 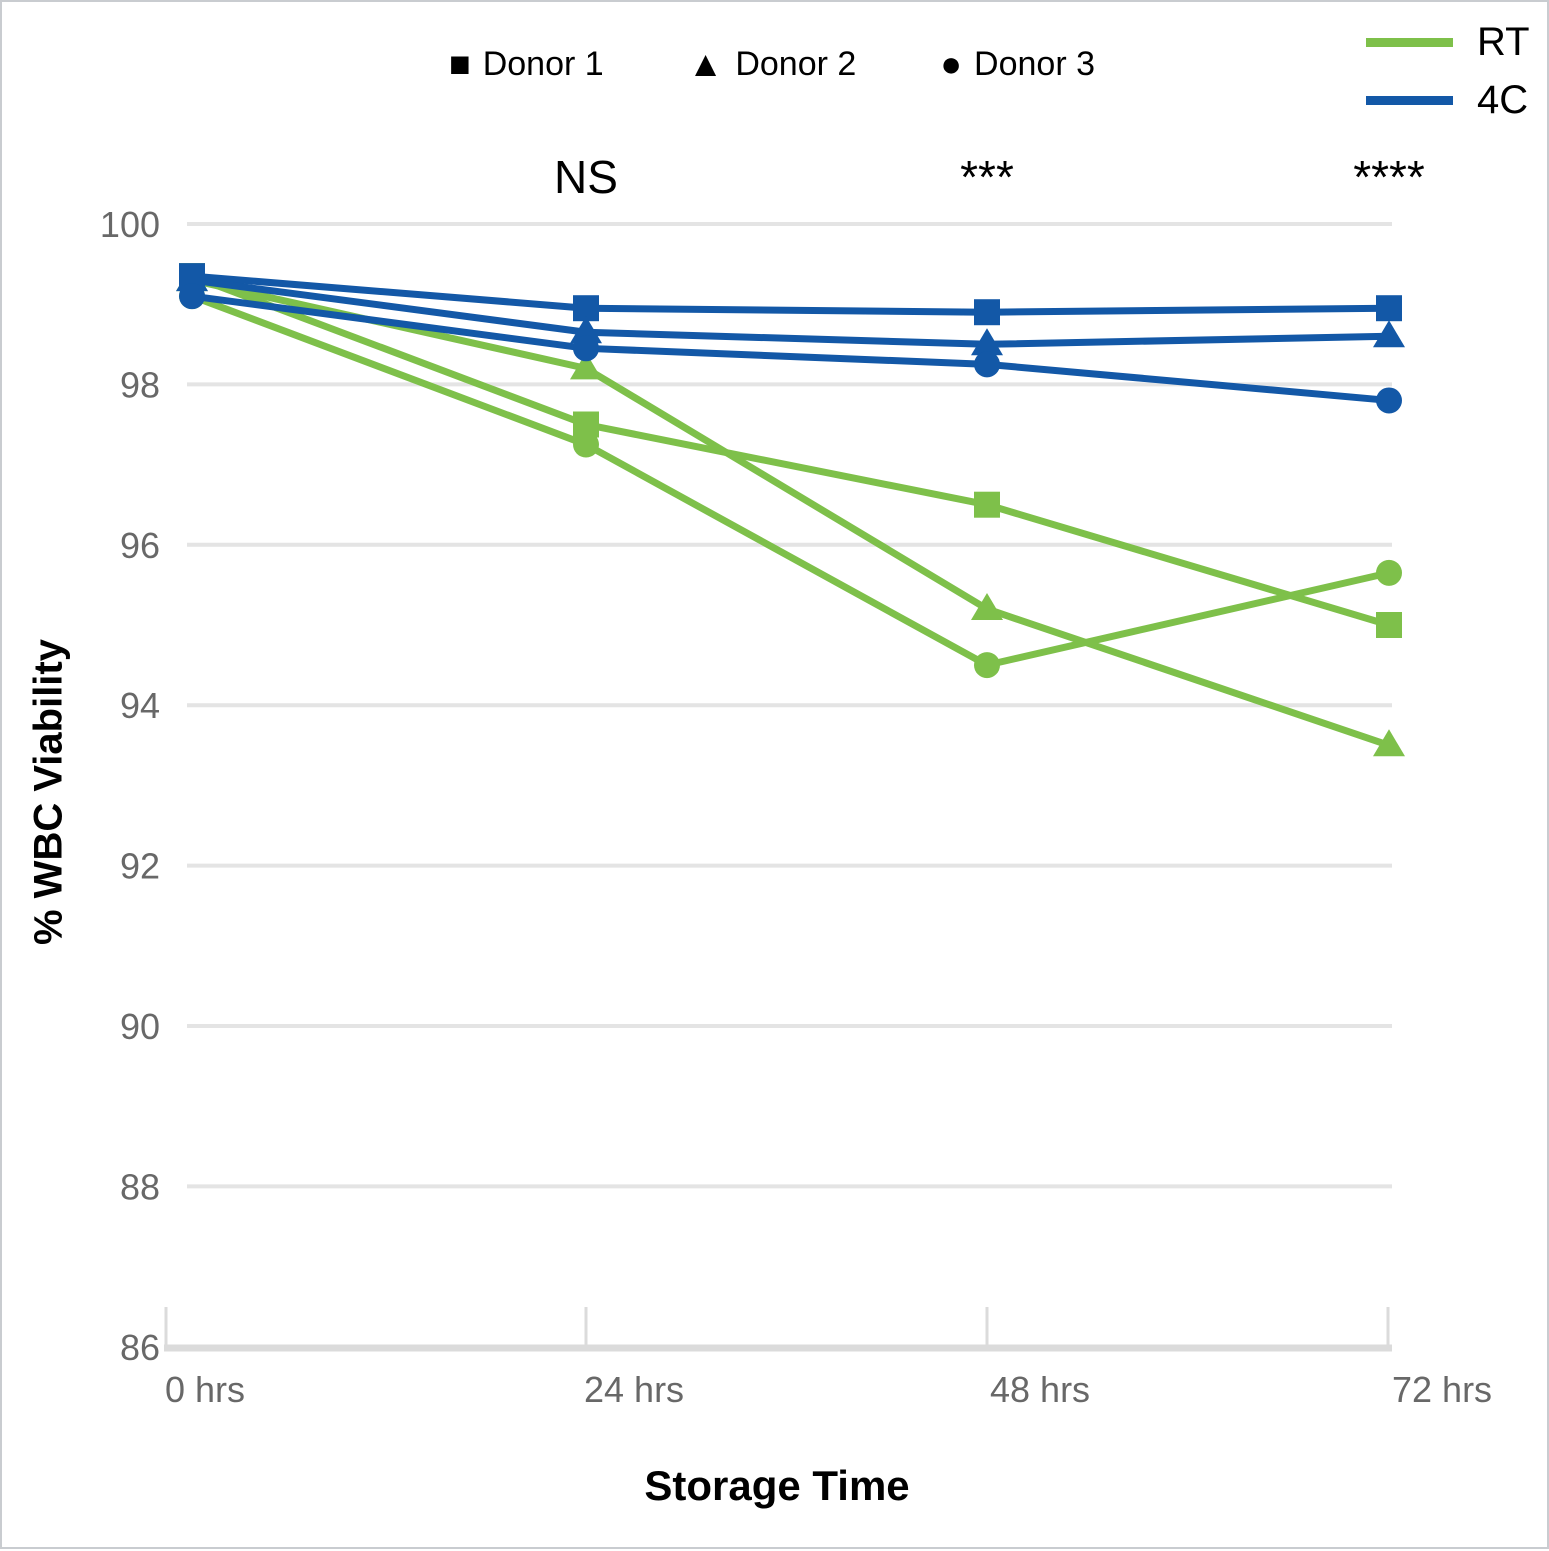 What do you see at coordinates (705, 63) in the screenshot?
I see `triangle-marker-icon: ▲` at bounding box center [705, 63].